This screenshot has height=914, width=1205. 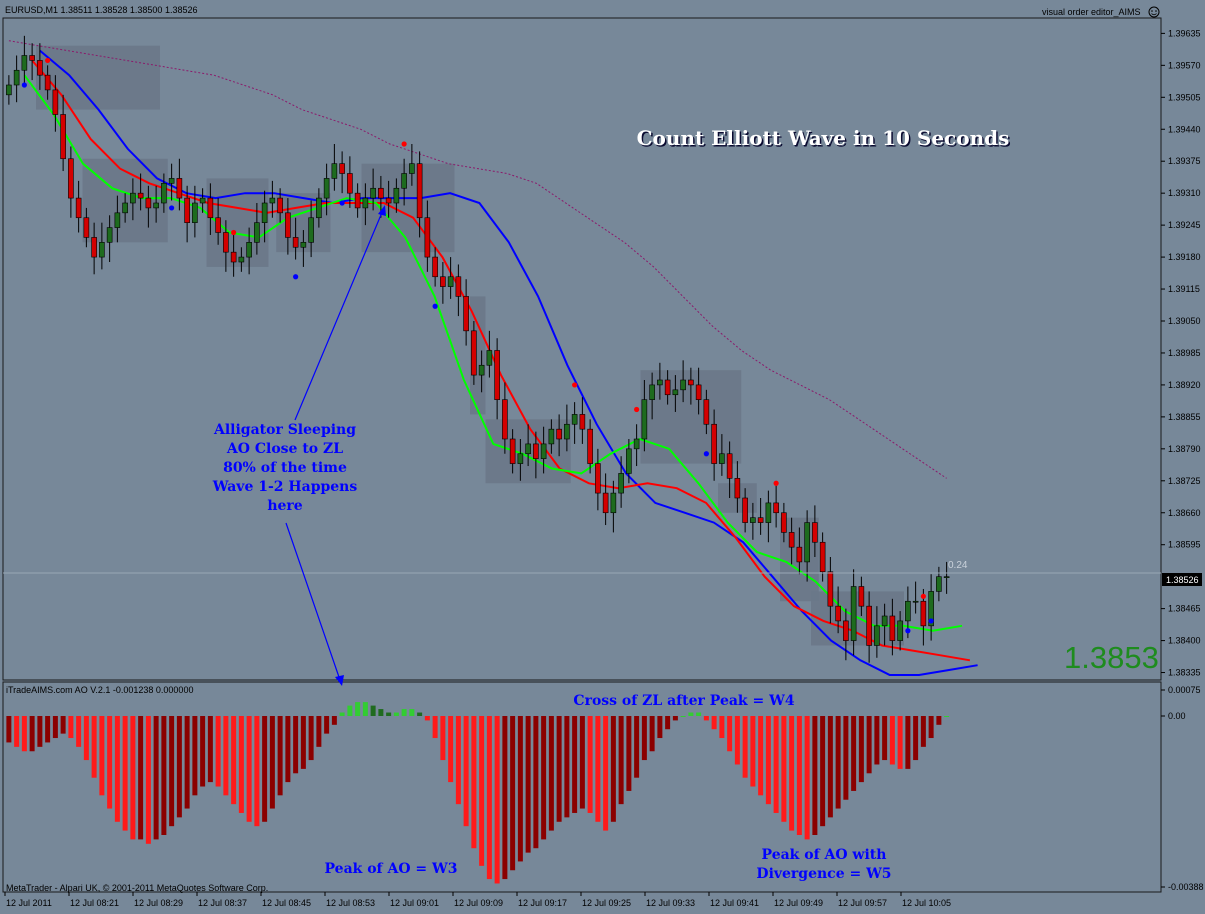 I want to click on time-tick-label: 12 Jul 09:25, so click(x=606, y=903).